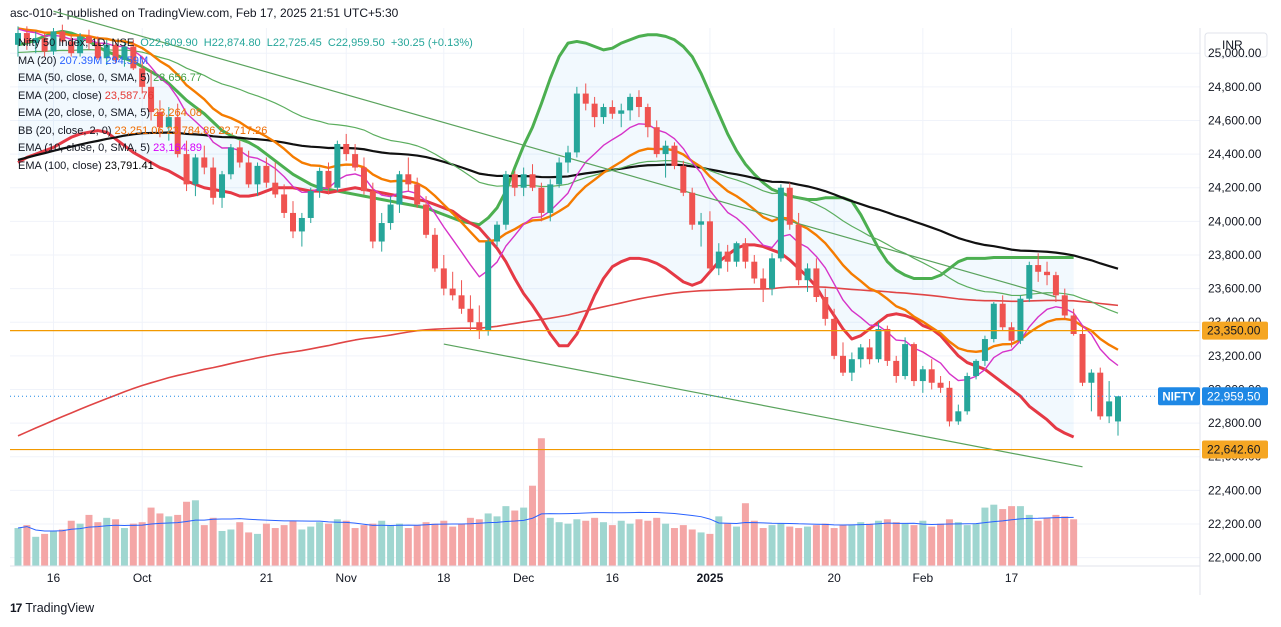 Image resolution: width=1281 pixels, height=627 pixels. I want to click on indicator-value: 22,717.26, so click(243, 130).